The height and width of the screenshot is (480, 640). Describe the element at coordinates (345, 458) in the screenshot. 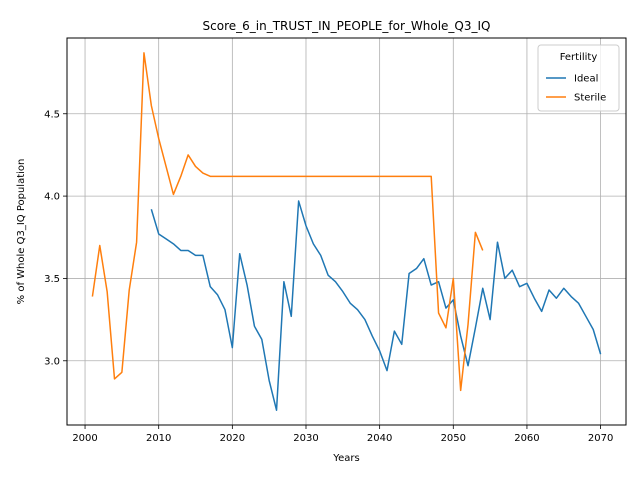

I see `x-axis-label: Years` at that location.